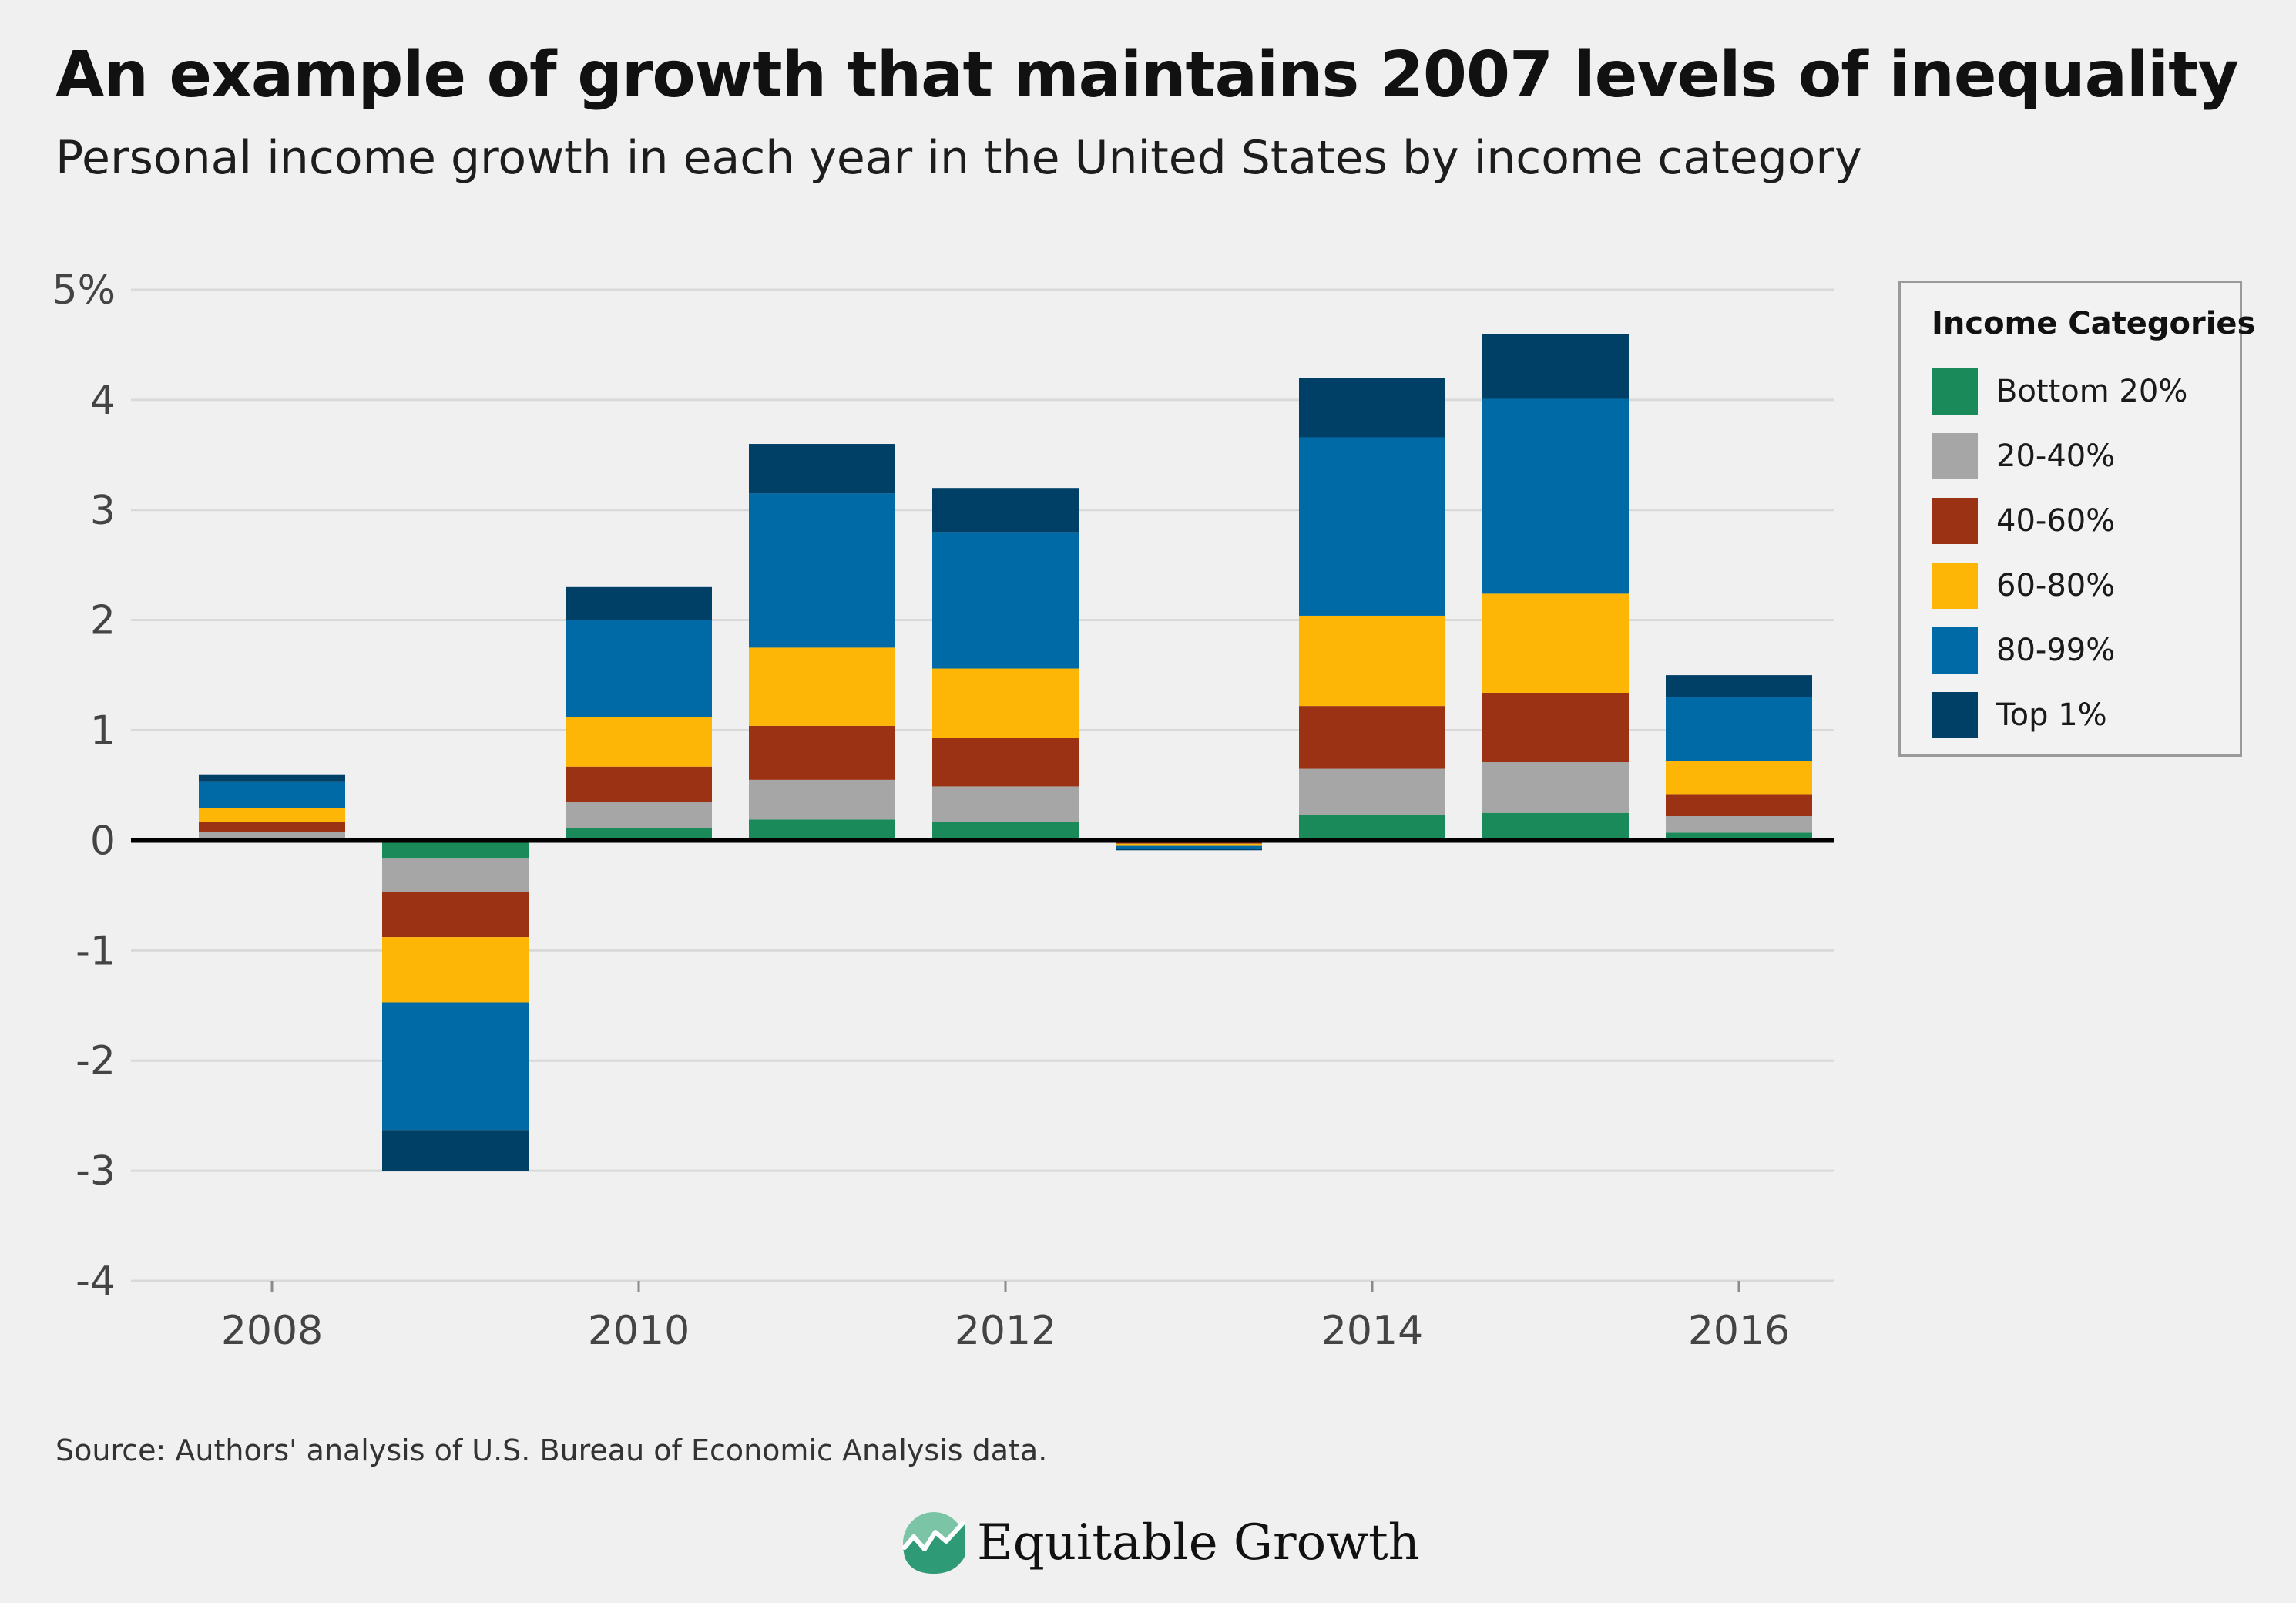  Describe the element at coordinates (84, 290) in the screenshot. I see `y-tick-label: 5%` at that location.